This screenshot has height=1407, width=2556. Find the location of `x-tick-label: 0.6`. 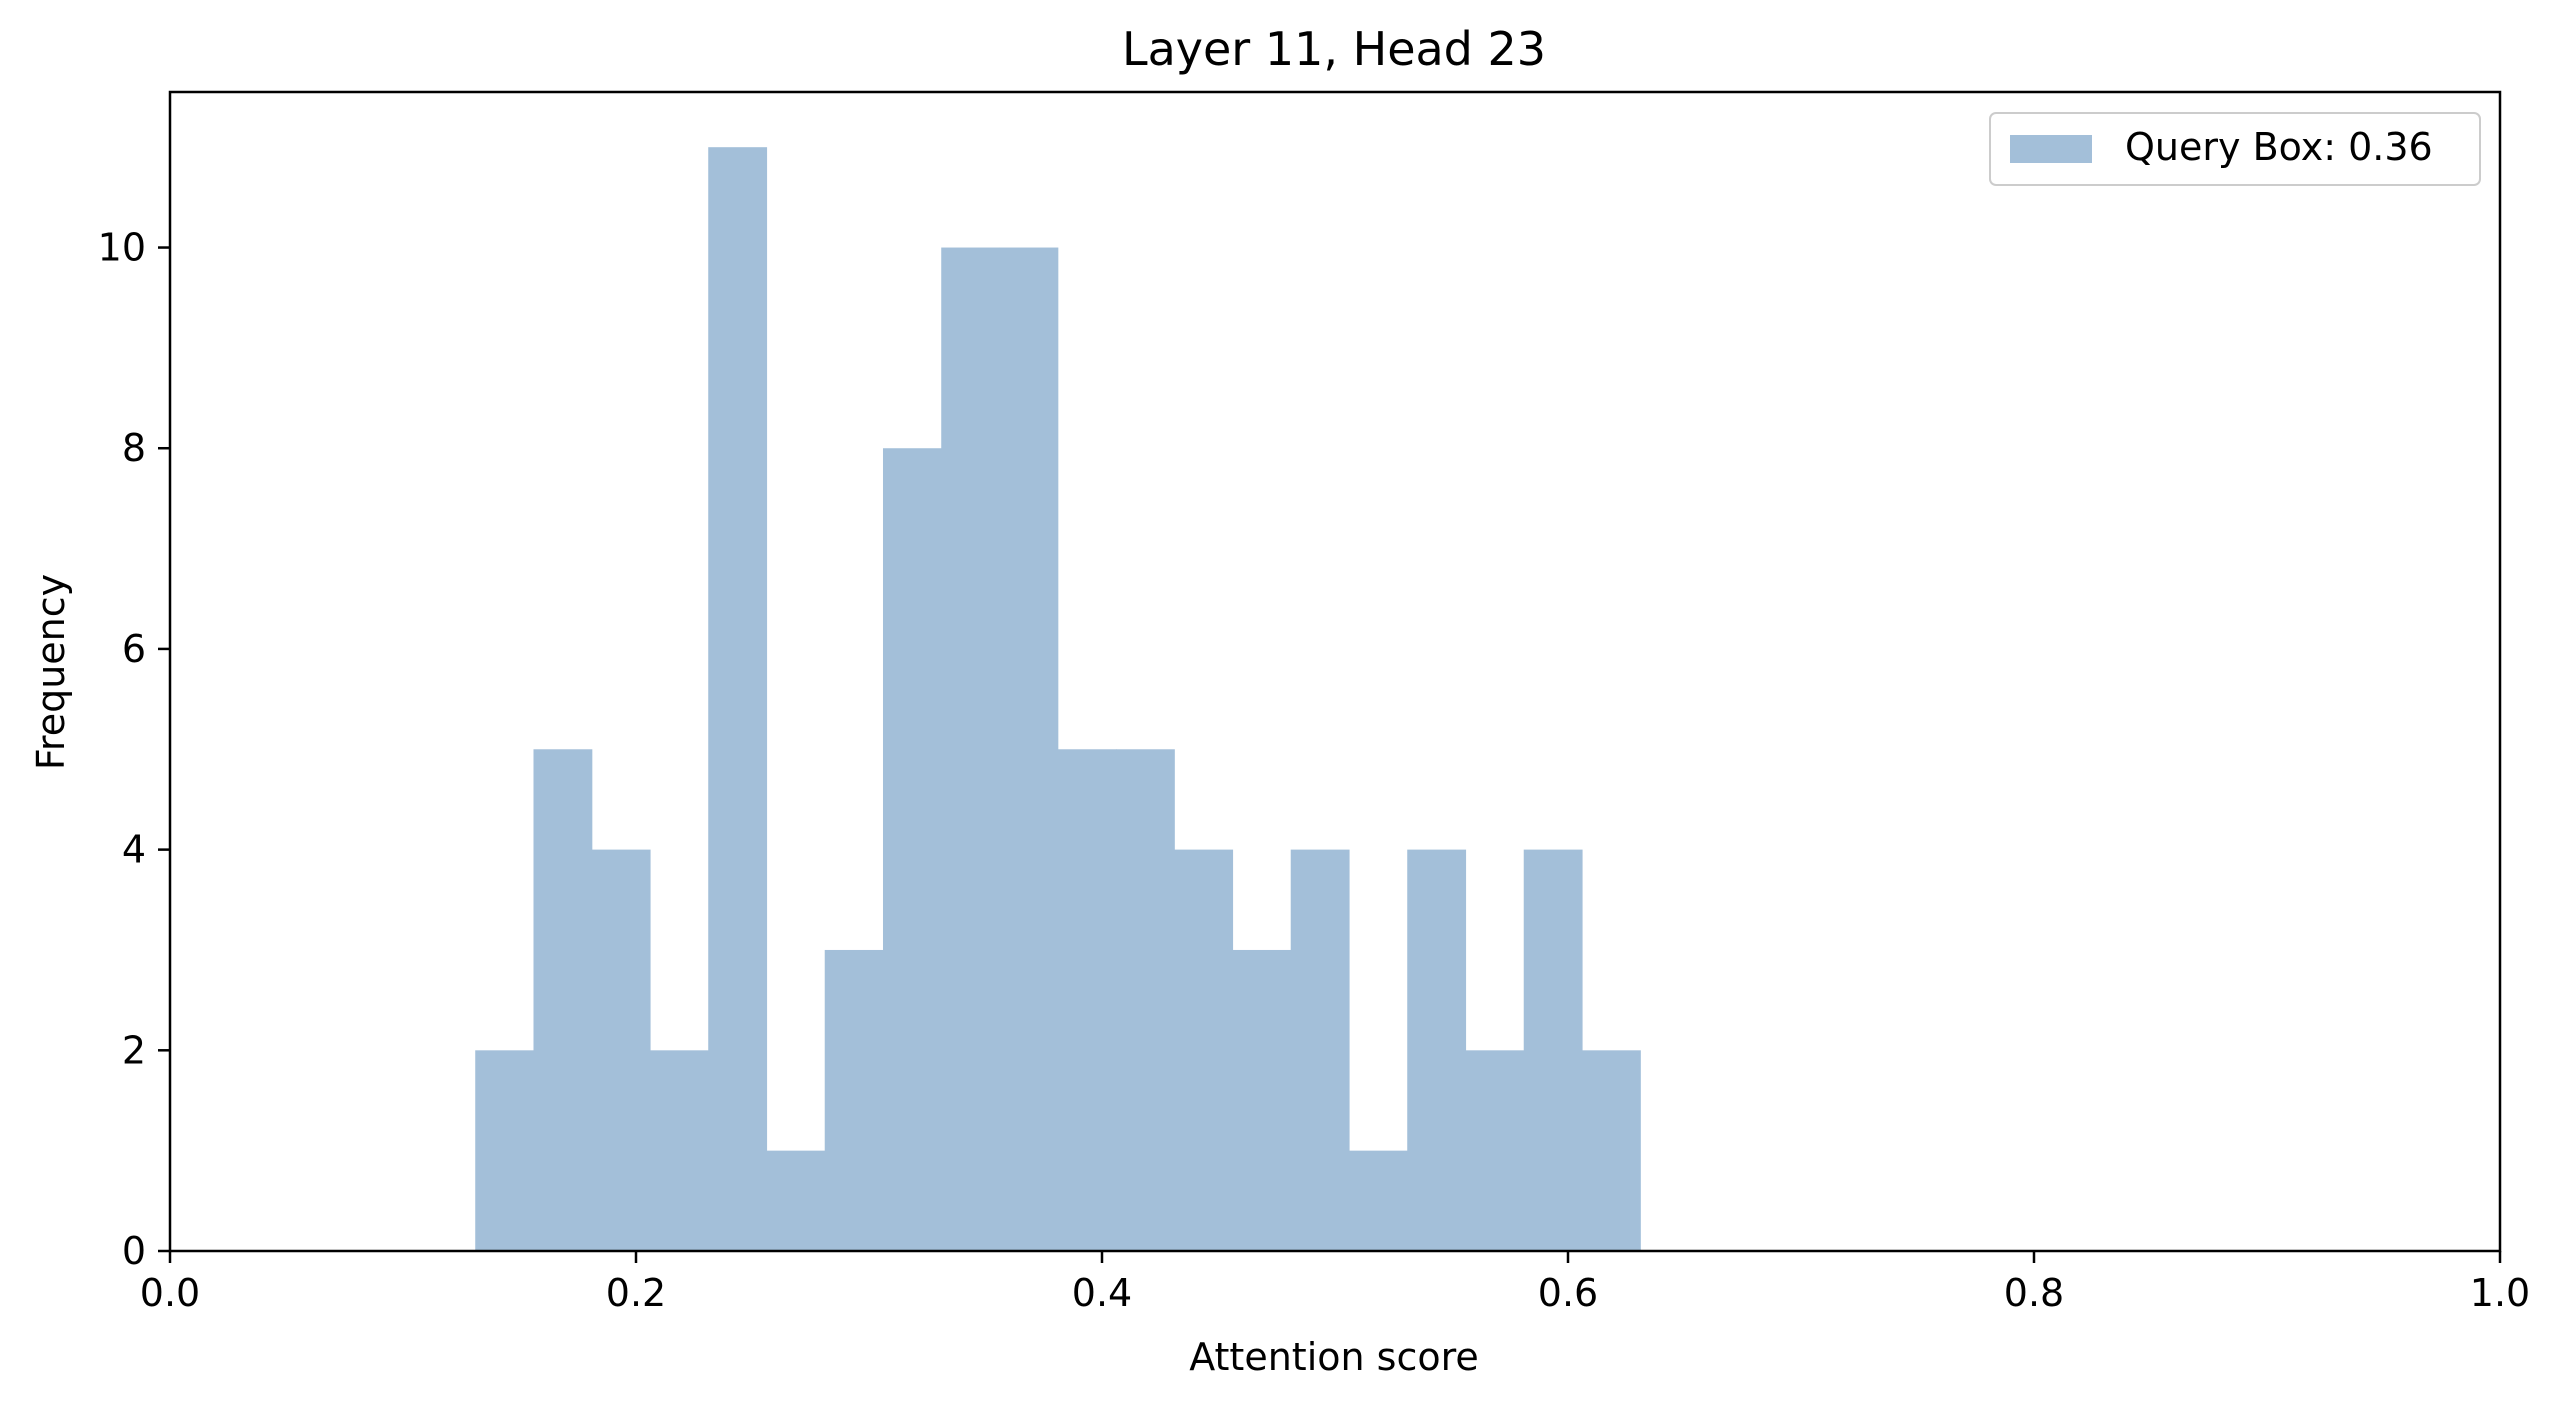

x-tick-label: 0.6 is located at coordinates (1568, 1293).